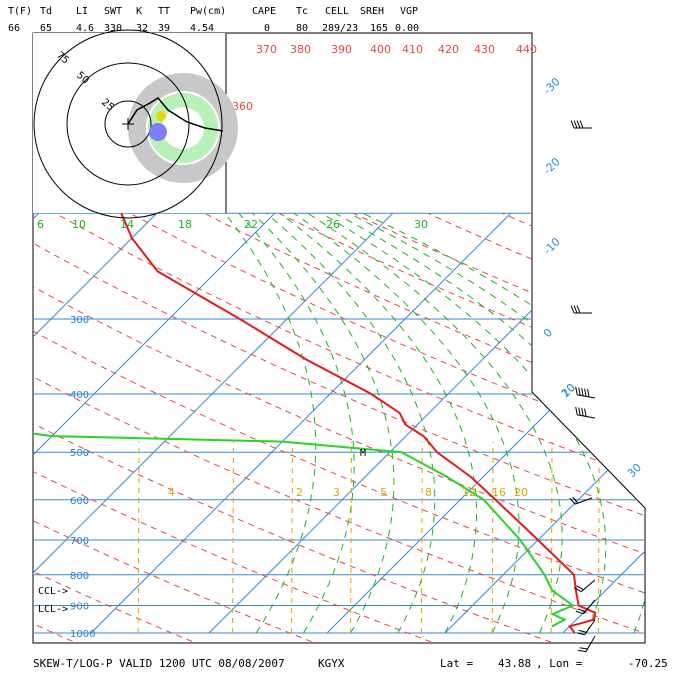 Image resolution: width=680 pixels, height=680 pixels. What do you see at coordinates (521, 492) in the screenshot?
I see `mixing-ratio-label: 20` at bounding box center [521, 492].